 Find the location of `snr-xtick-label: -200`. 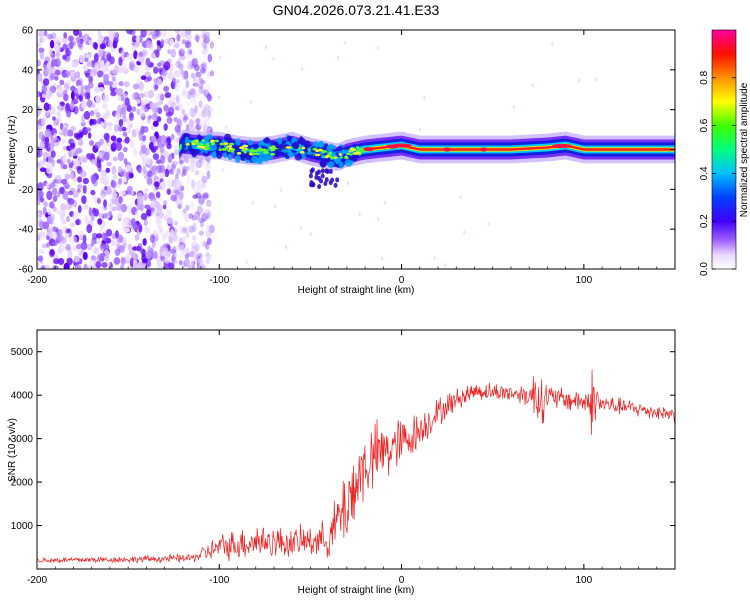

snr-xtick-label: -200 is located at coordinates (37, 580).